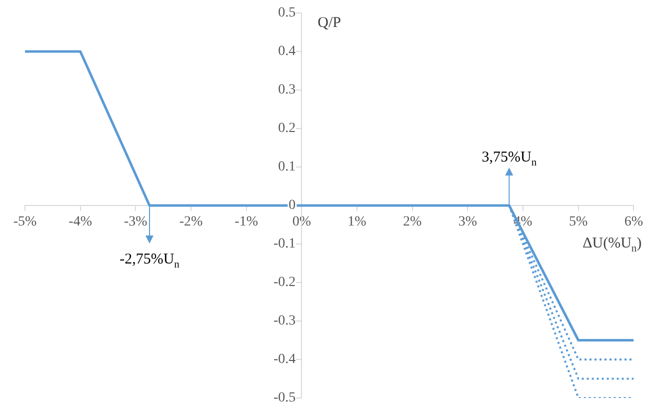 The width and height of the screenshot is (646, 413). Describe the element at coordinates (634, 222) in the screenshot. I see `x-tick-label: 6%` at that location.